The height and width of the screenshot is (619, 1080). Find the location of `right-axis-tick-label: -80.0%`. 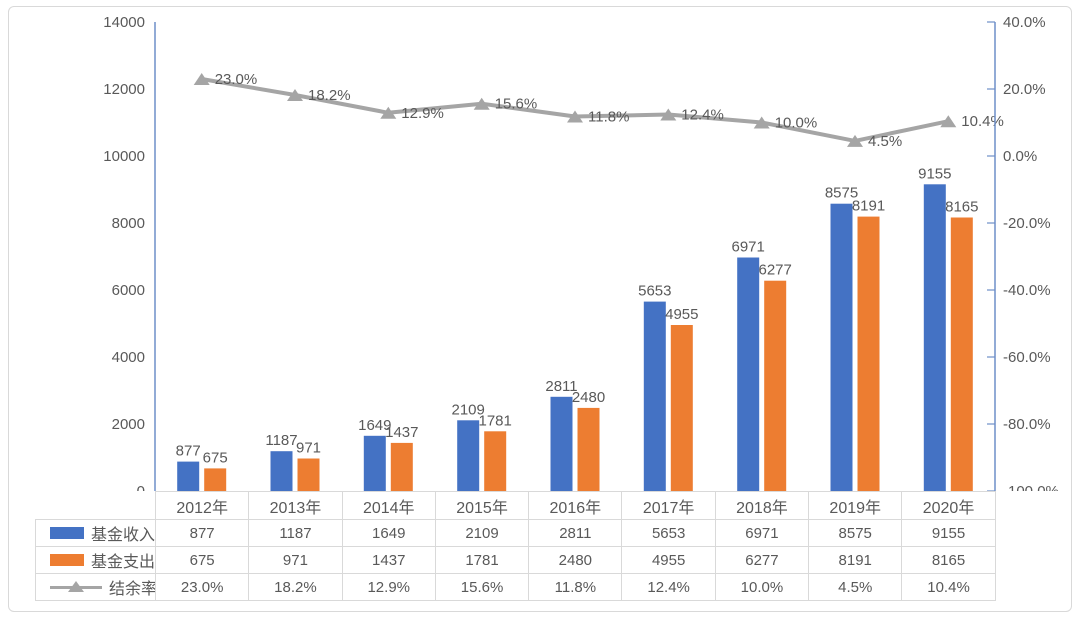

right-axis-tick-label: -80.0% is located at coordinates (1027, 424).